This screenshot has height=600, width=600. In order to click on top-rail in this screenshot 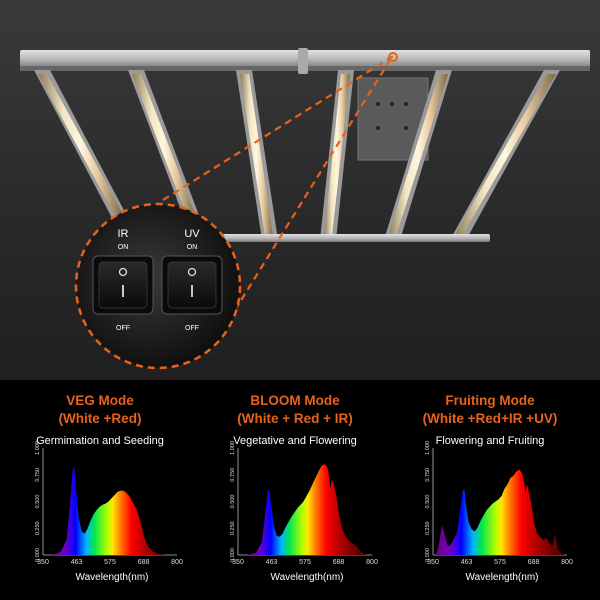, I will do `click(305, 61)`.